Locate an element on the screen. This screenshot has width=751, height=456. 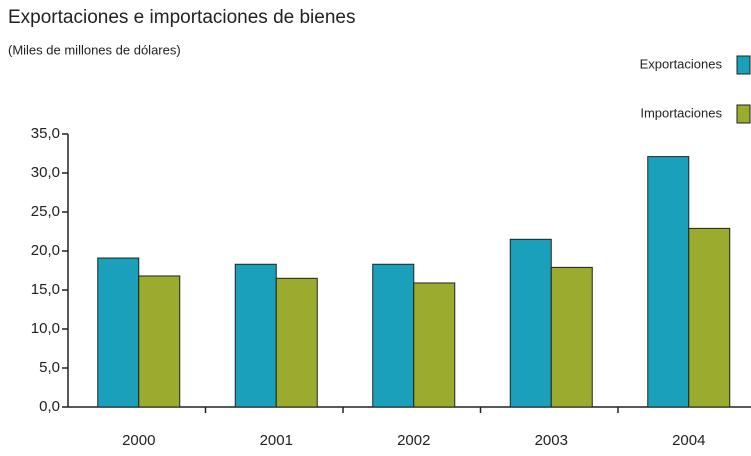
chart-subtitle: (Miles de millones de dólares) is located at coordinates (94, 49).